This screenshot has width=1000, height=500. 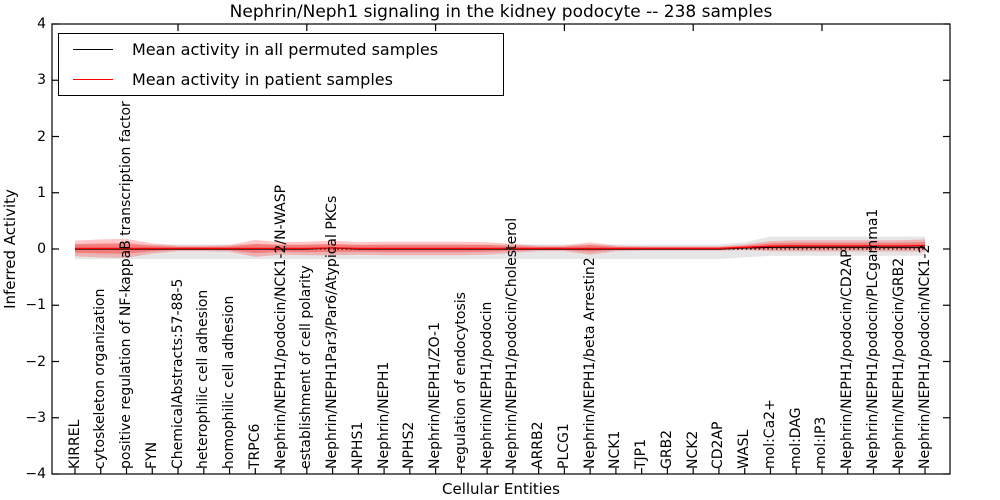 What do you see at coordinates (262, 79) in the screenshot?
I see `legend-label: Mean activity in patient samples` at bounding box center [262, 79].